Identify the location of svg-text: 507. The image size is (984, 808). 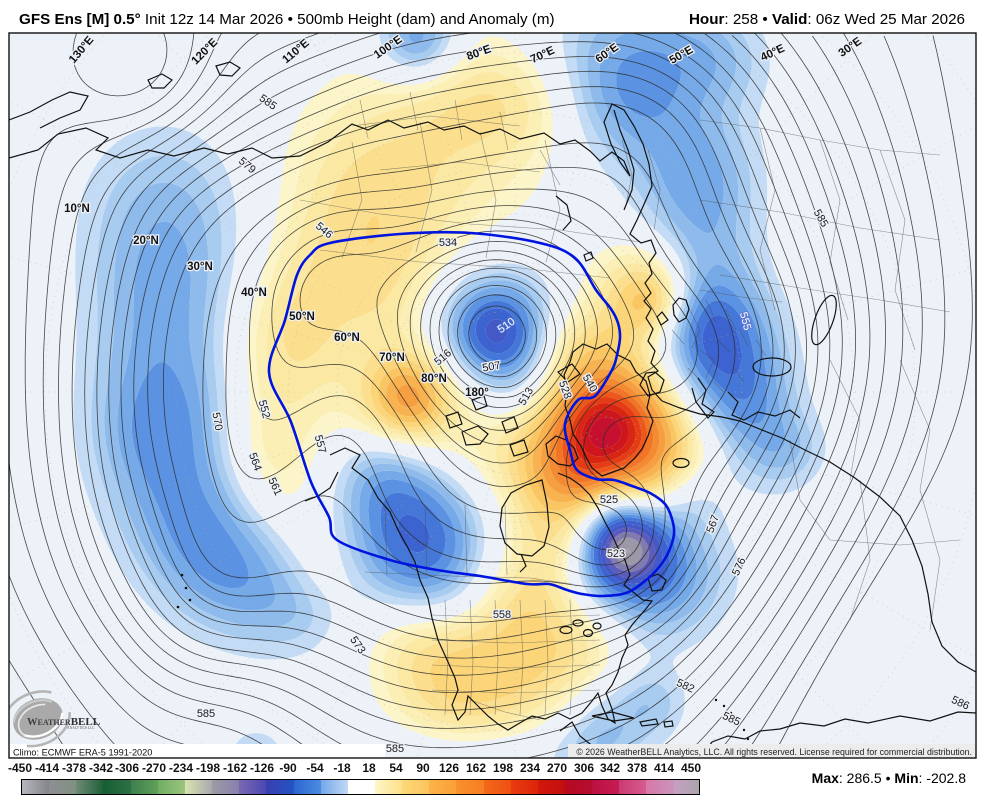
(491, 367).